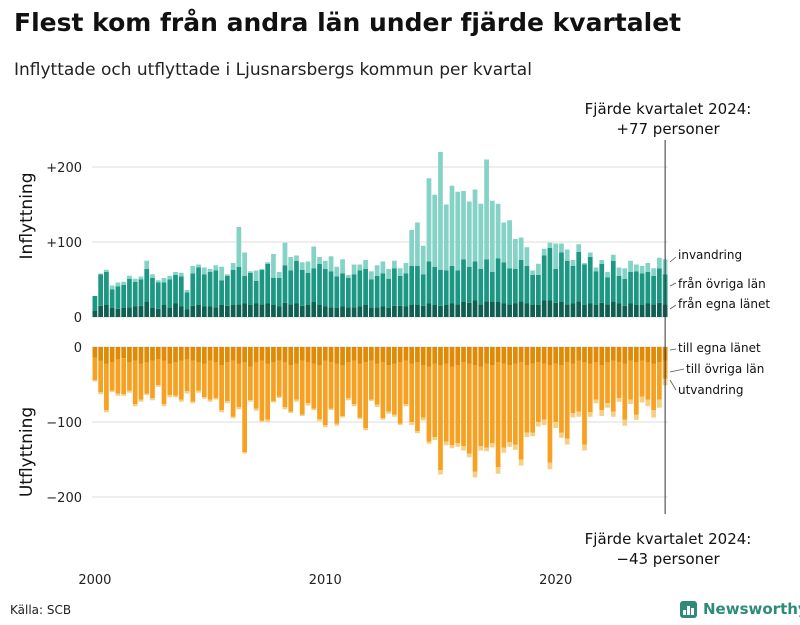  Describe the element at coordinates (677, 370) in the screenshot. I see `label-leader` at that location.